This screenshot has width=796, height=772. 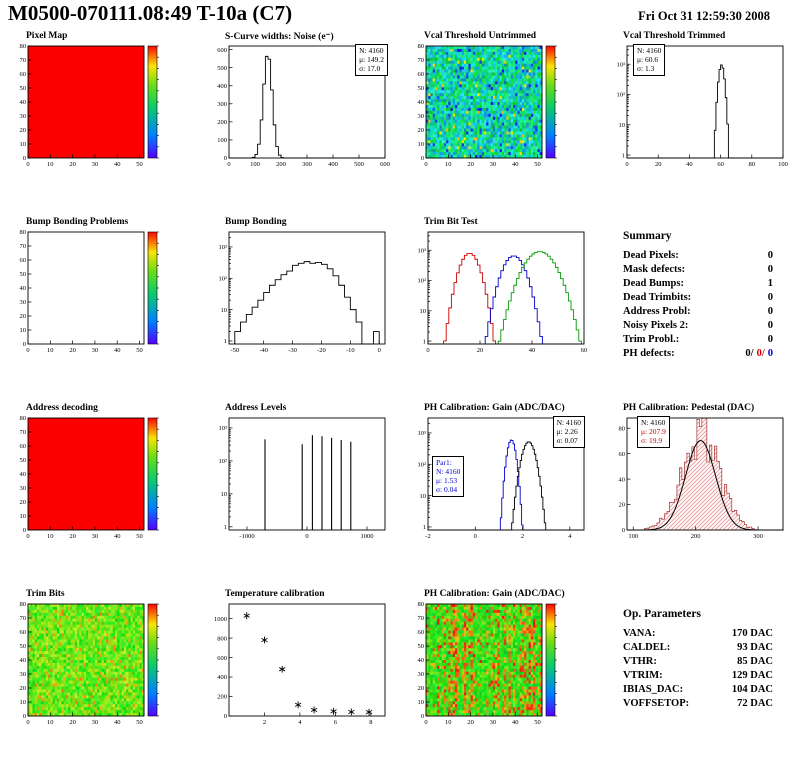 I want to click on stats-box: N: 4160 μ: 2.26 σ: 0.07, so click(x=568, y=432).